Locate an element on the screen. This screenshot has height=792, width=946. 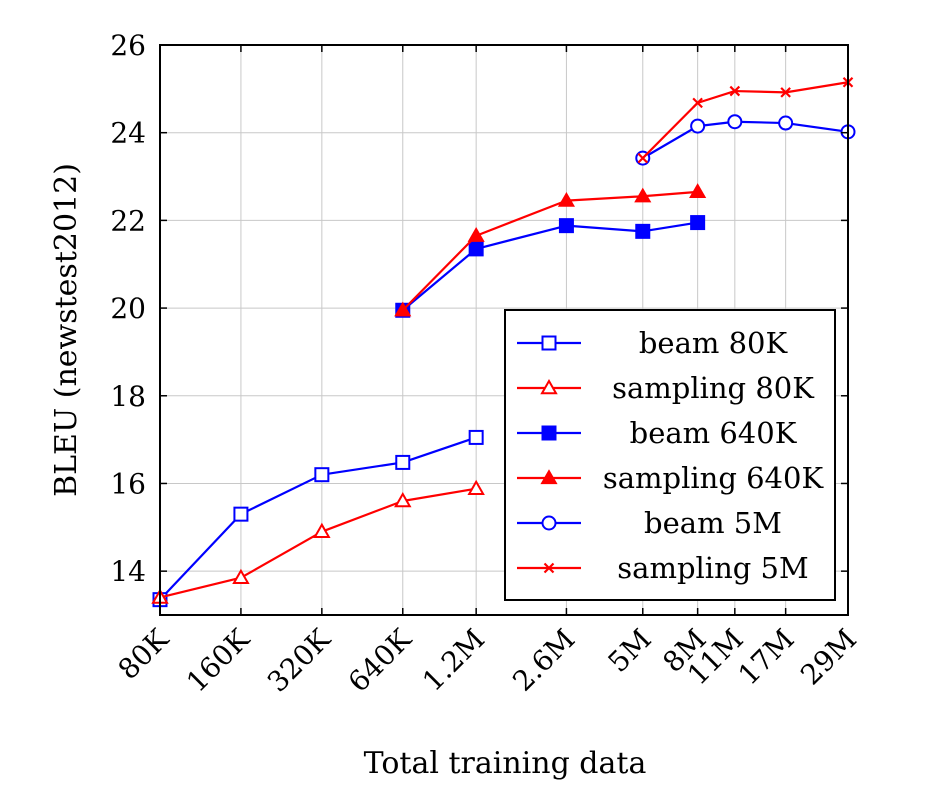
y-axis-label: BLEU (newstest2012) is located at coordinates (66, 330).